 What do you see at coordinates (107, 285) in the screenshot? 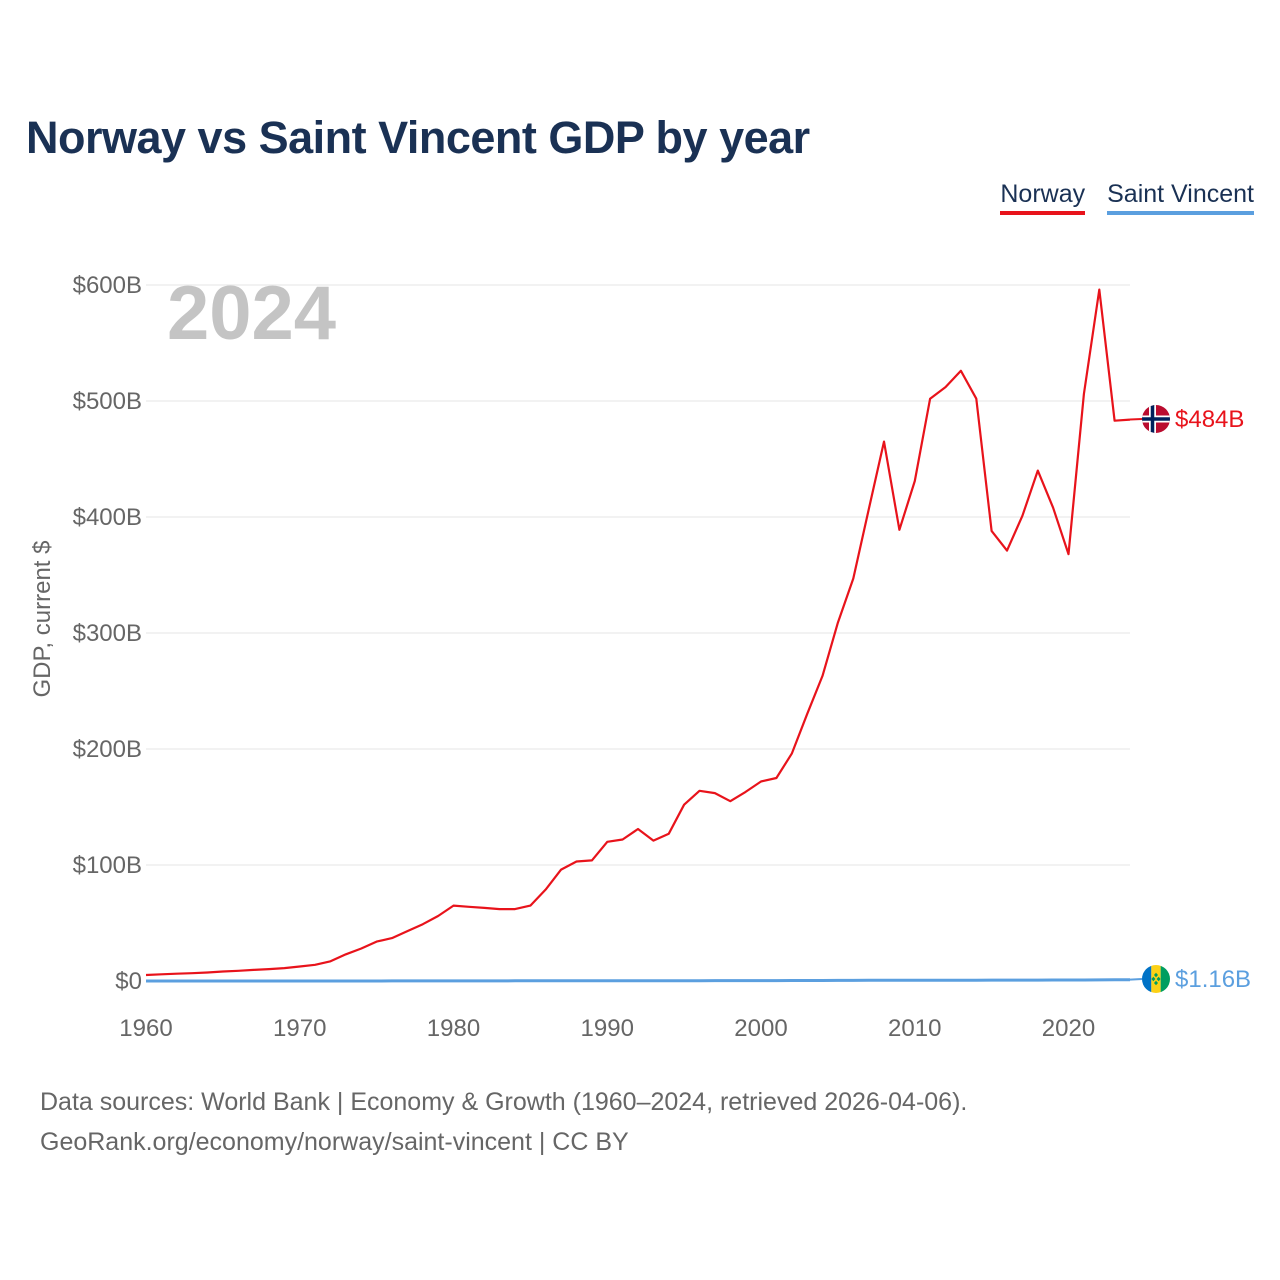
I see `y-tick-label: $600B` at bounding box center [107, 285].